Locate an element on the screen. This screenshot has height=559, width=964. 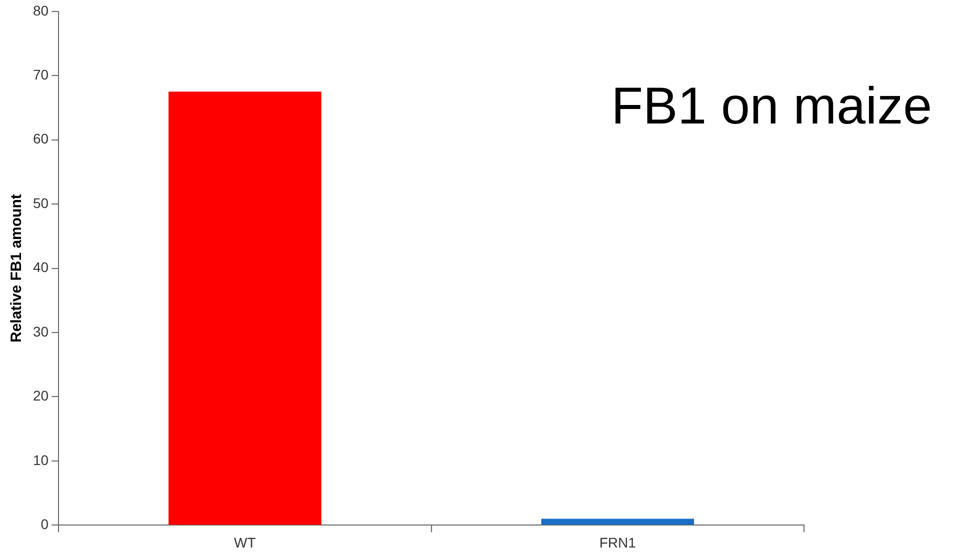
y-axis-title: Relative FB1 amount is located at coordinates (17, 268).